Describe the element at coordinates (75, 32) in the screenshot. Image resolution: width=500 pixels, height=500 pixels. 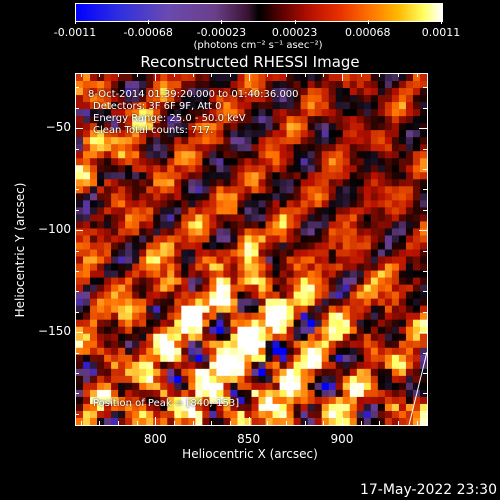
I see `colorbar-tick-label: -0.0011` at that location.